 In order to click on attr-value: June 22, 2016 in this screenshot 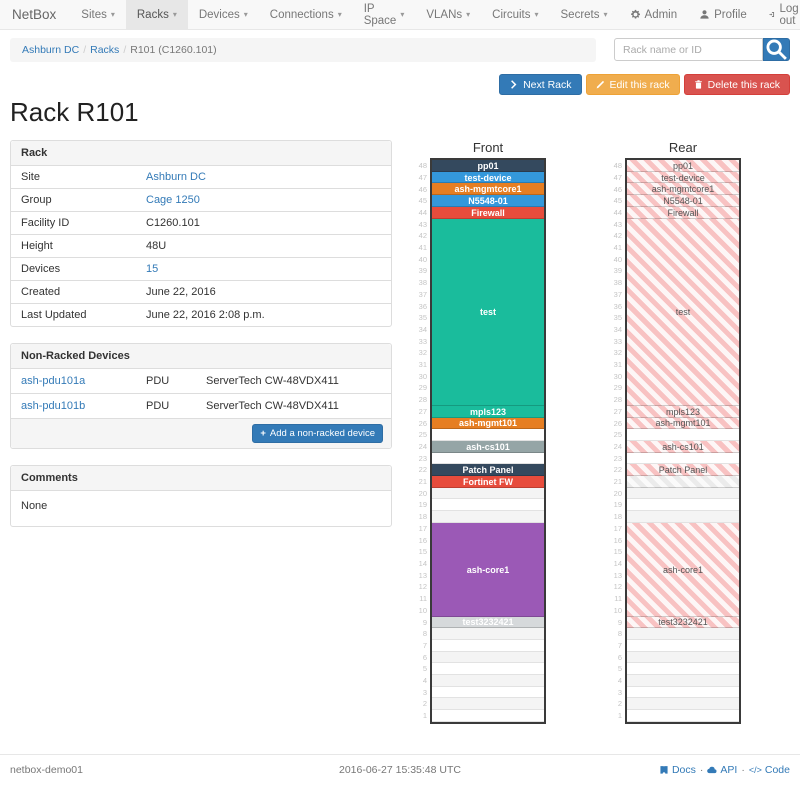, I will do `click(263, 292)`.